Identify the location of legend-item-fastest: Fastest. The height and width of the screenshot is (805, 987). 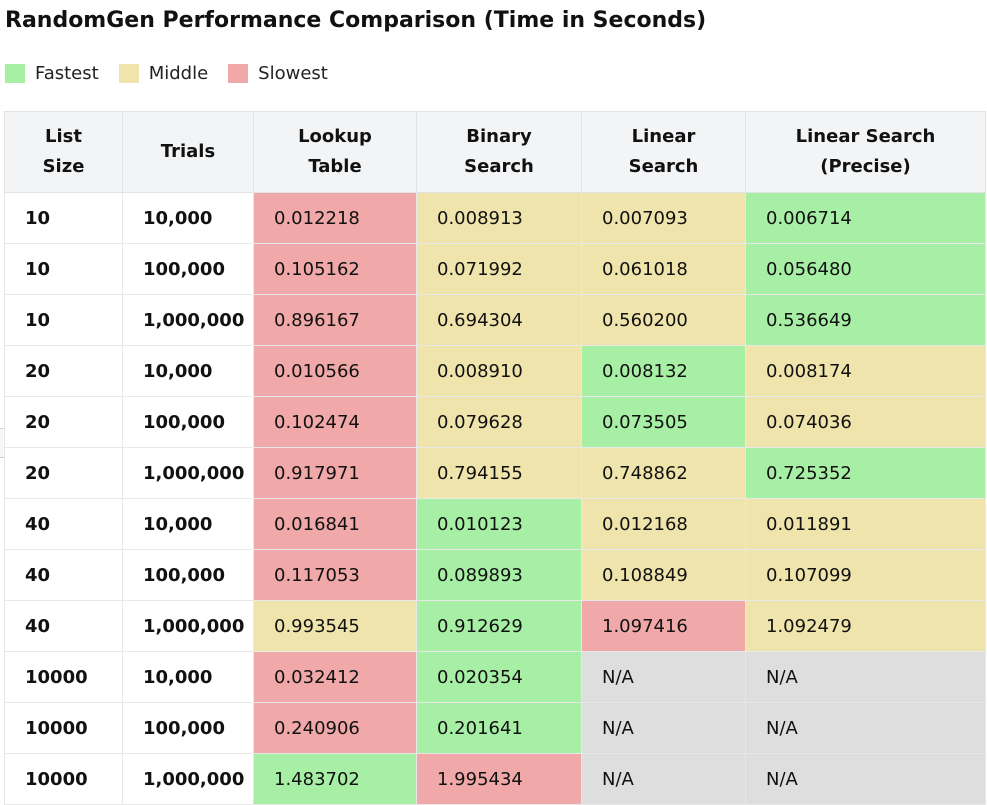
(52, 73).